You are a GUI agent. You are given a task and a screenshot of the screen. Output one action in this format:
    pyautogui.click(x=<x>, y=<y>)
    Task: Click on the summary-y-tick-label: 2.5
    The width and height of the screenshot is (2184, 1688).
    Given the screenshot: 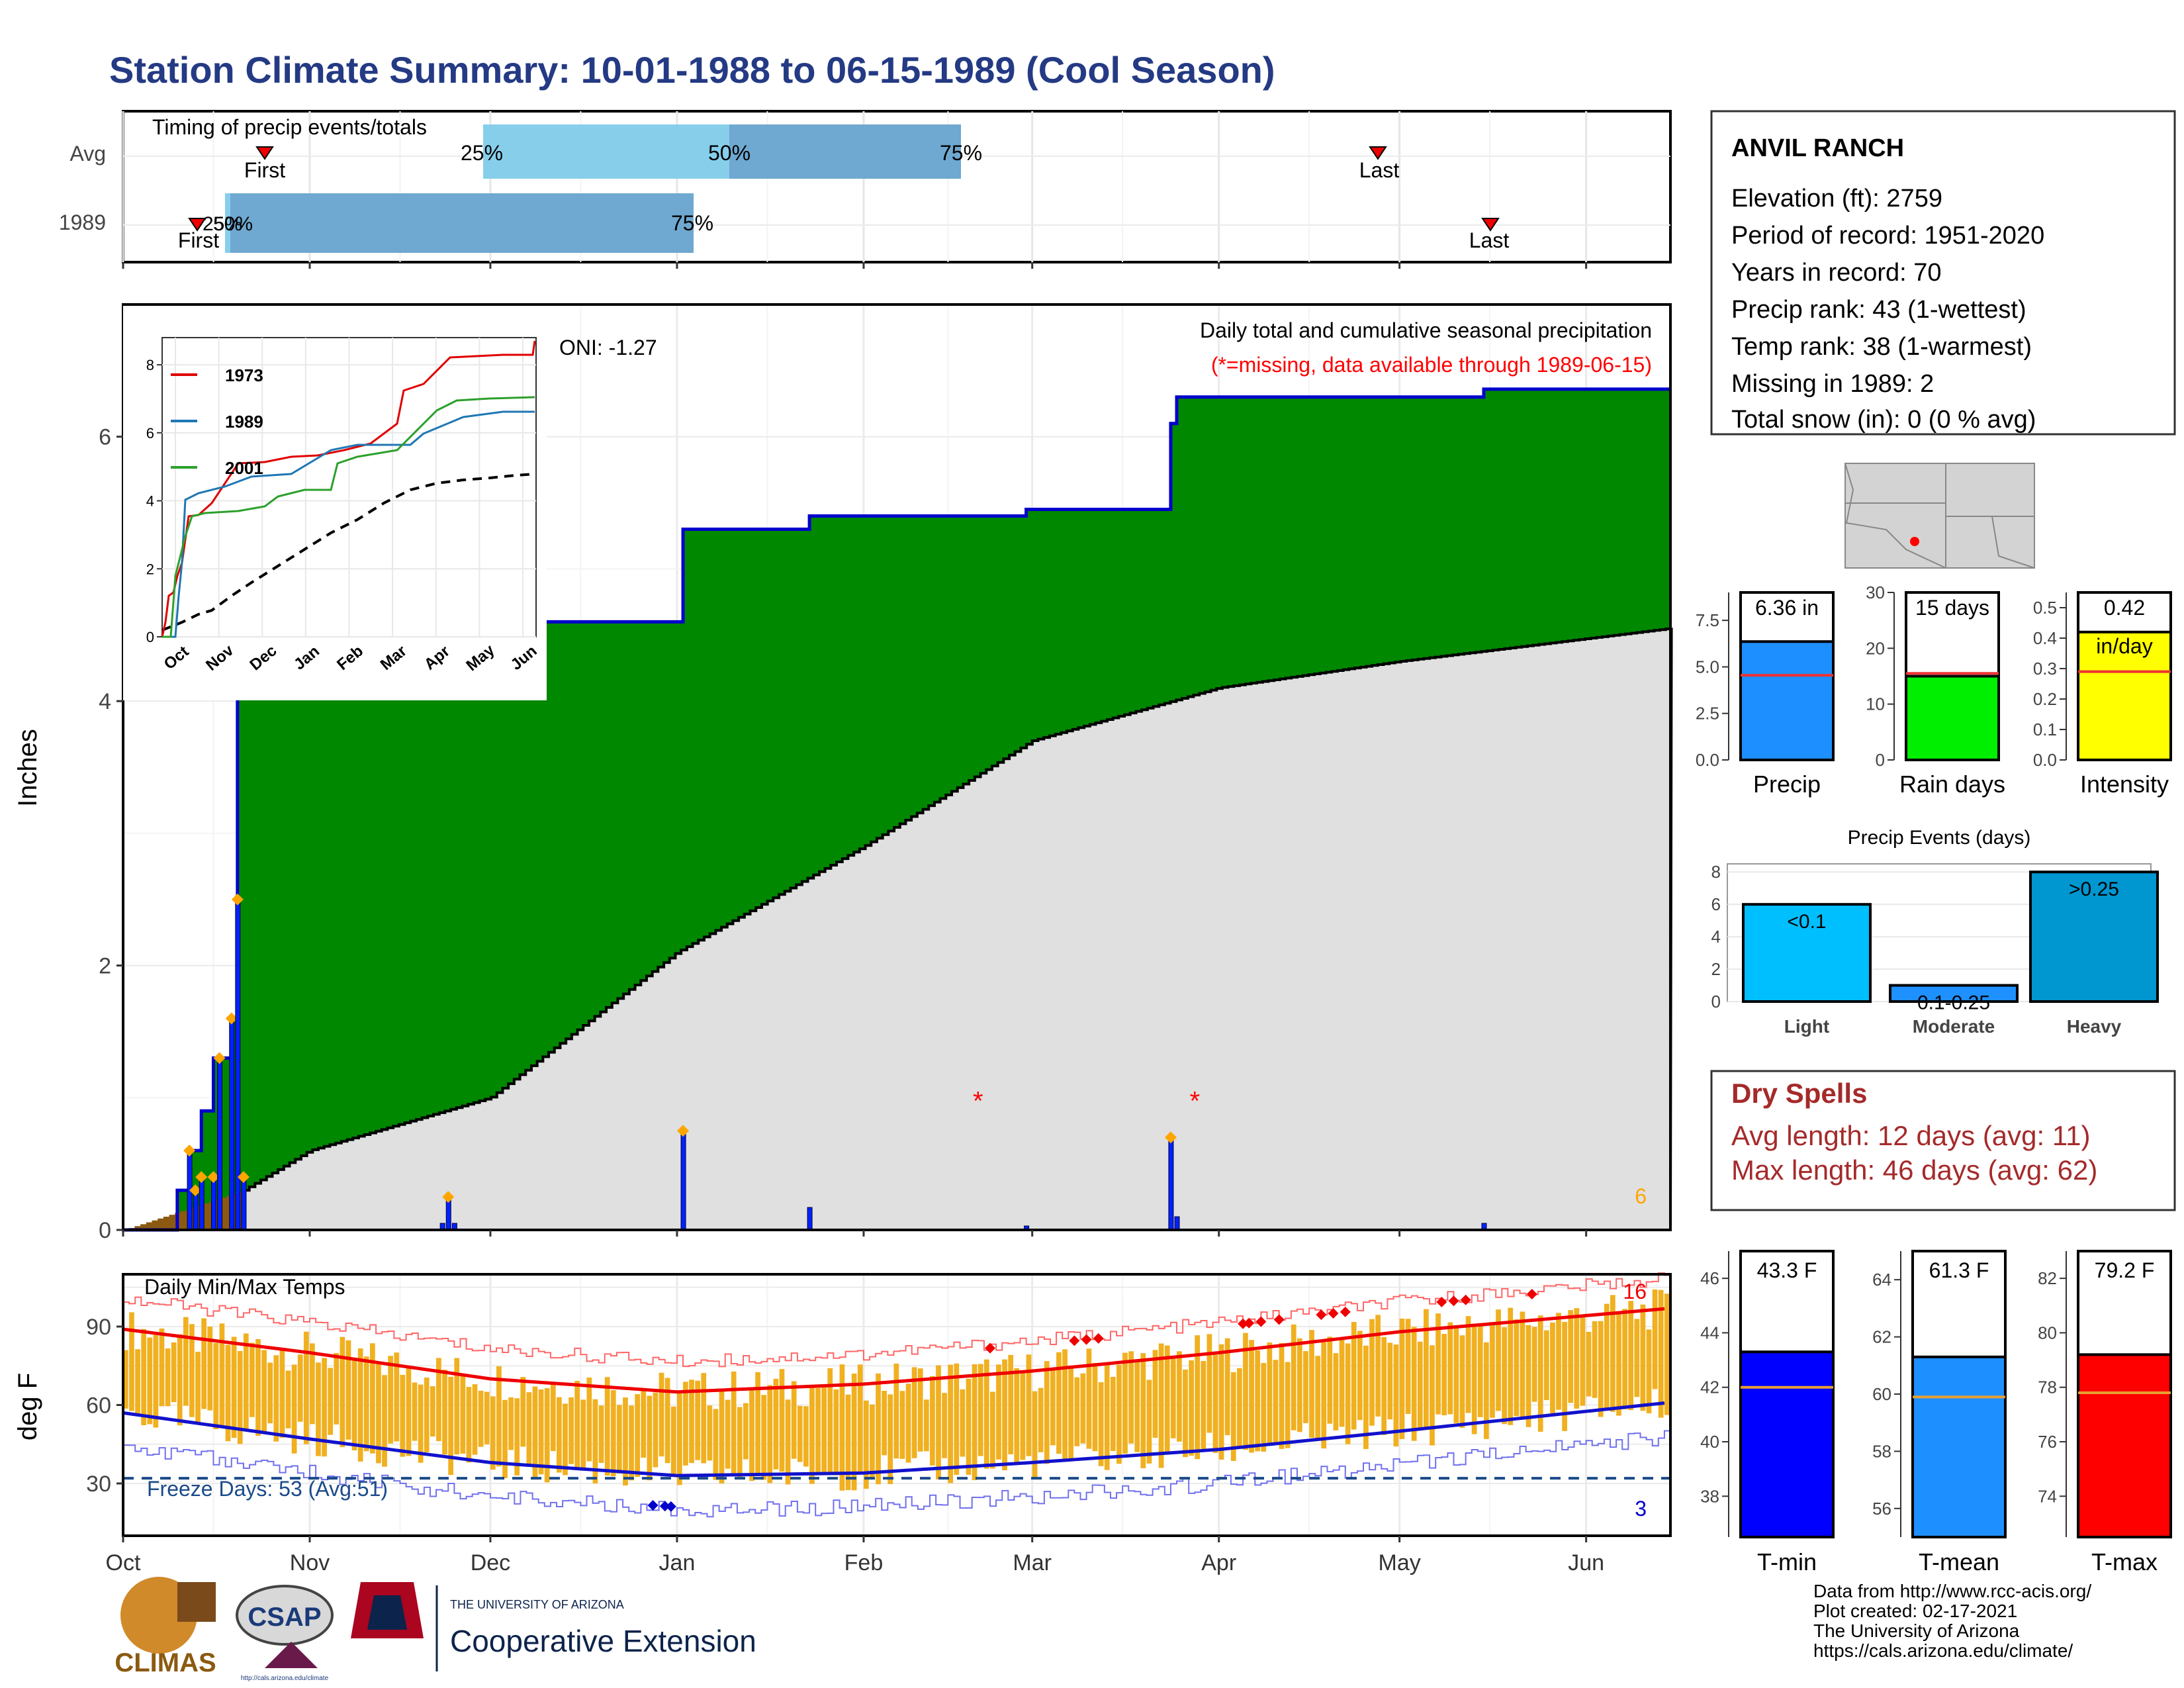 What is the action you would take?
    pyautogui.click(x=1707, y=714)
    